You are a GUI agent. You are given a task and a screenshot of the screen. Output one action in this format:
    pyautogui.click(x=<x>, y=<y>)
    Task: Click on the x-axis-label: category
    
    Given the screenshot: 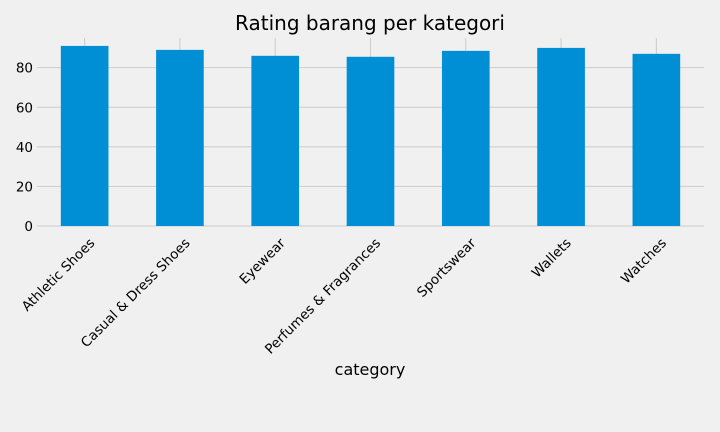 What is the action you would take?
    pyautogui.click(x=370, y=369)
    